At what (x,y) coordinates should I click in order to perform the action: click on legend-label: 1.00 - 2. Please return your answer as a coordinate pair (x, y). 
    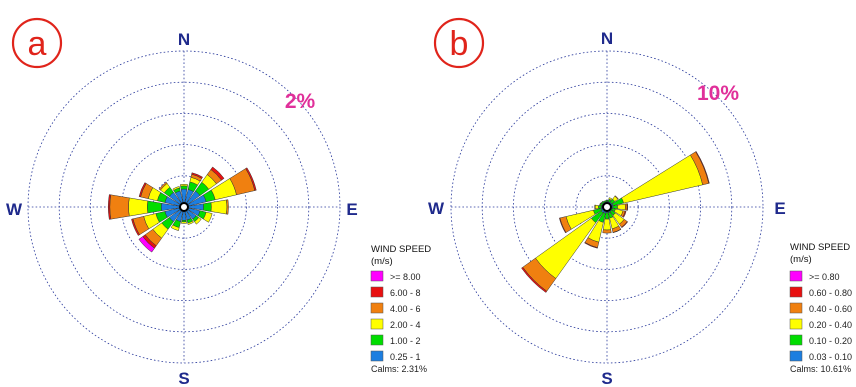
    Looking at the image, I should click on (405, 341).